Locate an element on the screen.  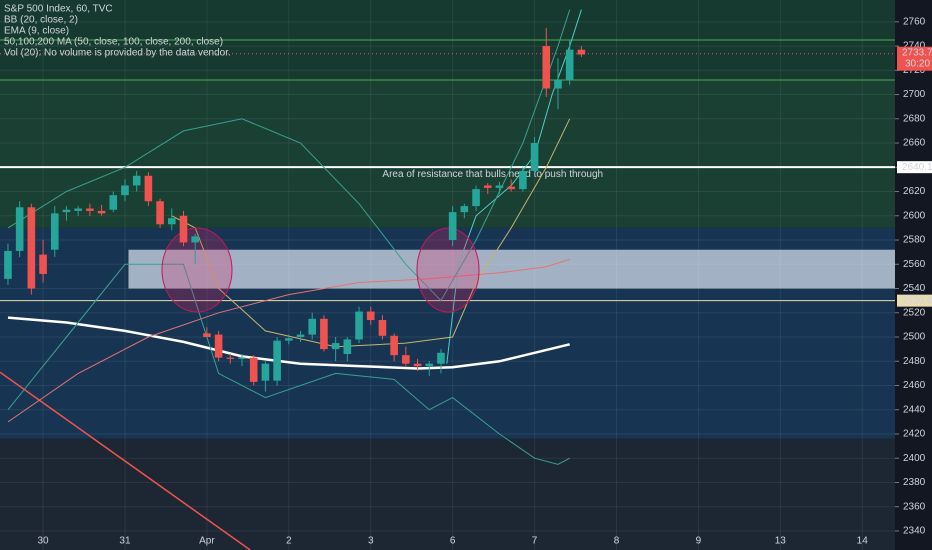
chart-title: S&P 500 Index, 60, TVC is located at coordinates (58, 9).